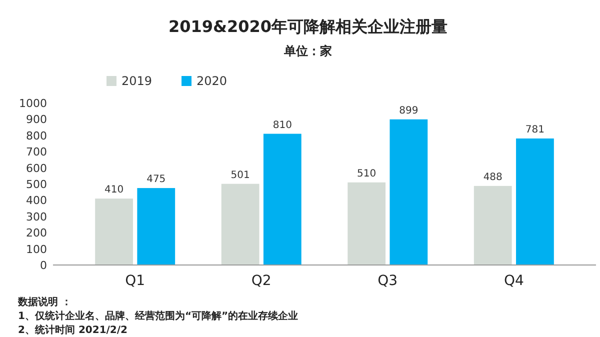  What do you see at coordinates (36, 135) in the screenshot?
I see `y-tick-label: 800` at bounding box center [36, 135].